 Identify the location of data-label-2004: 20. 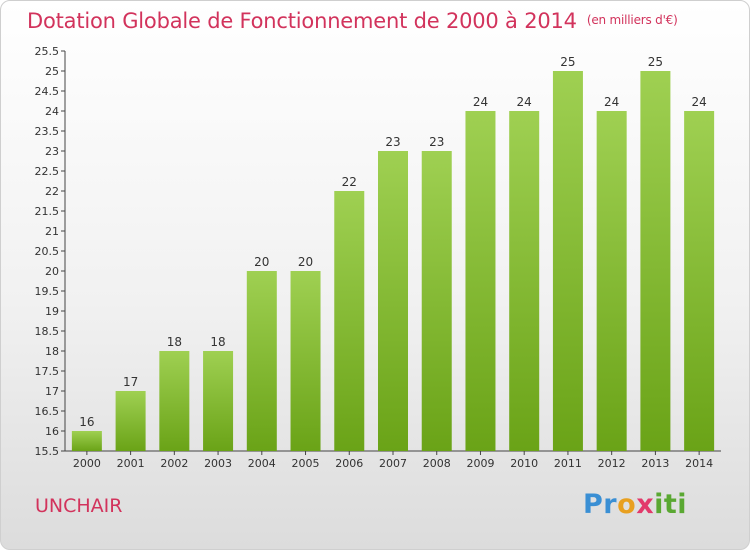
(261, 262).